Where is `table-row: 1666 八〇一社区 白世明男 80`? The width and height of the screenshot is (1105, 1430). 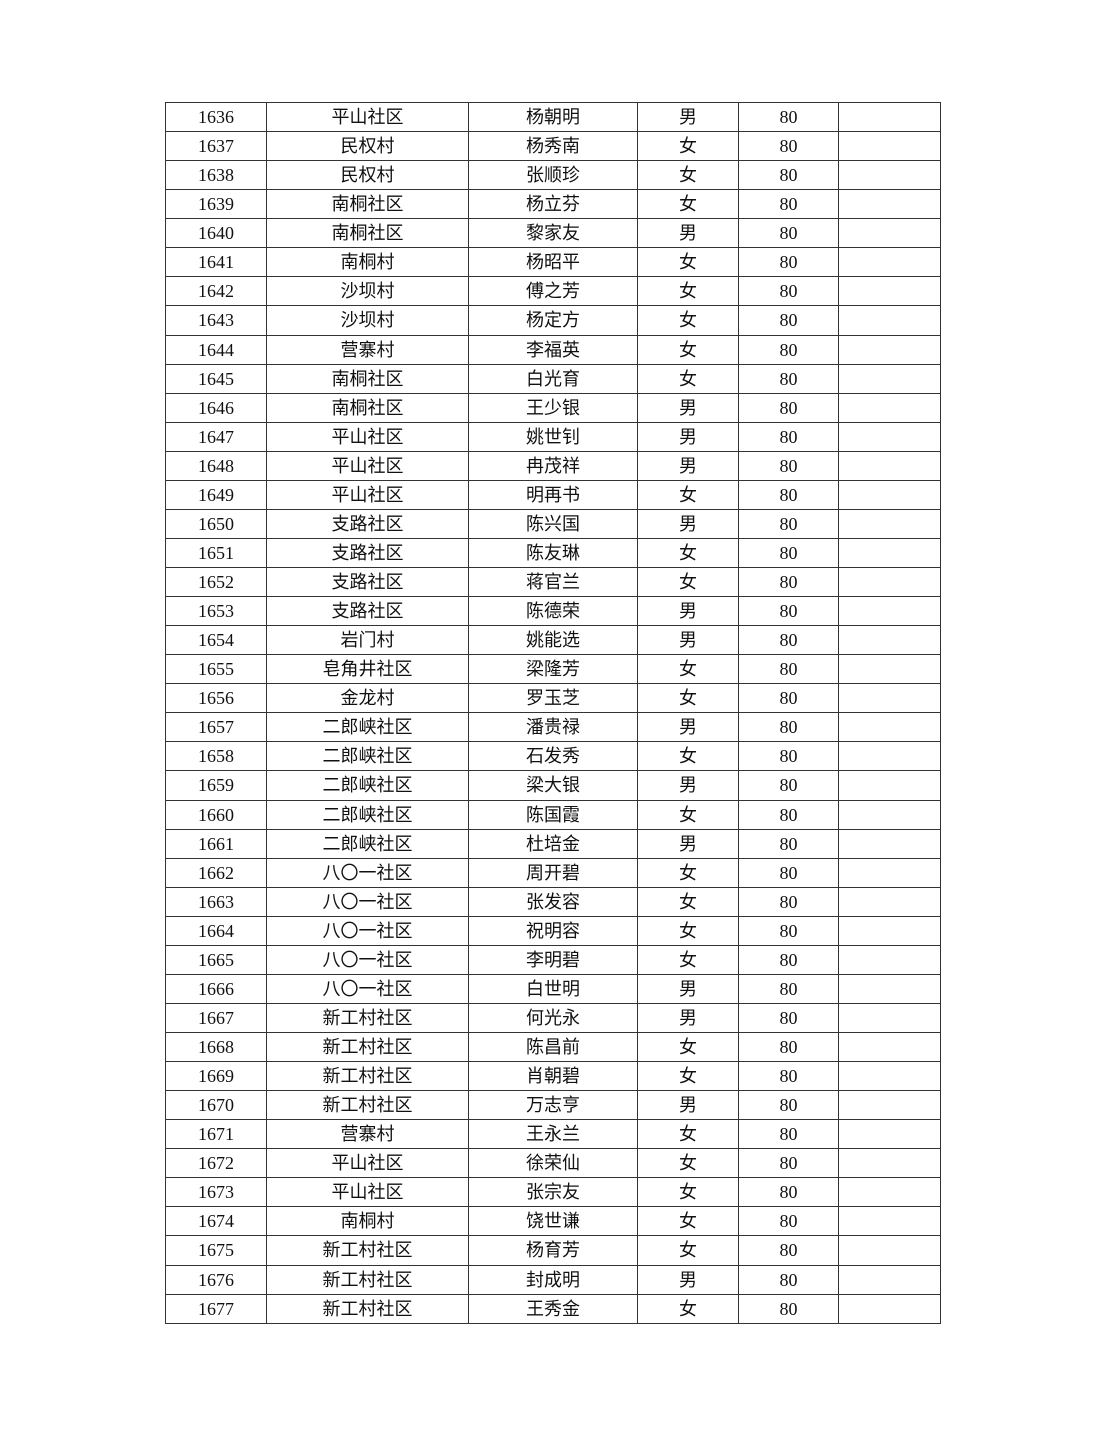 table-row: 1666 八〇一社区 白世明男 80 is located at coordinates (553, 988).